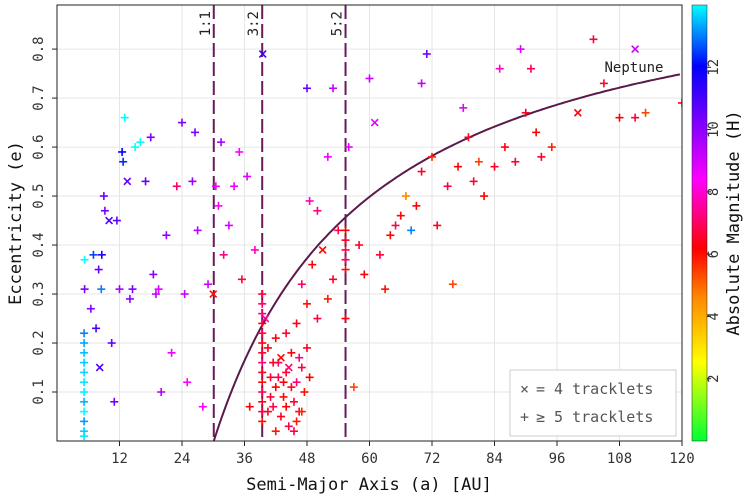  I want to click on y-tick-label: 0.4, so click(39, 244).